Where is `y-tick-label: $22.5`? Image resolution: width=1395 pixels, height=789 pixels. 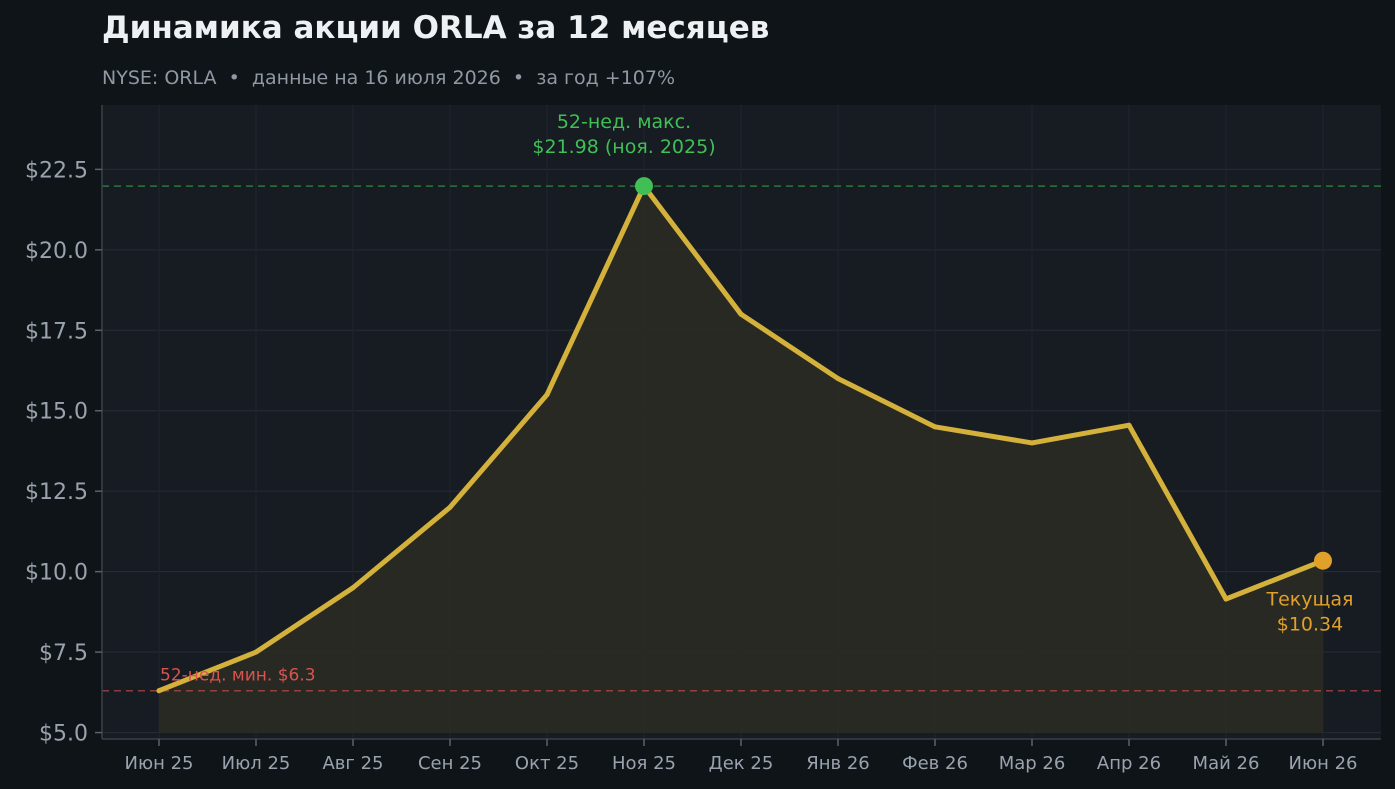
y-tick-label: $22.5 is located at coordinates (56, 170).